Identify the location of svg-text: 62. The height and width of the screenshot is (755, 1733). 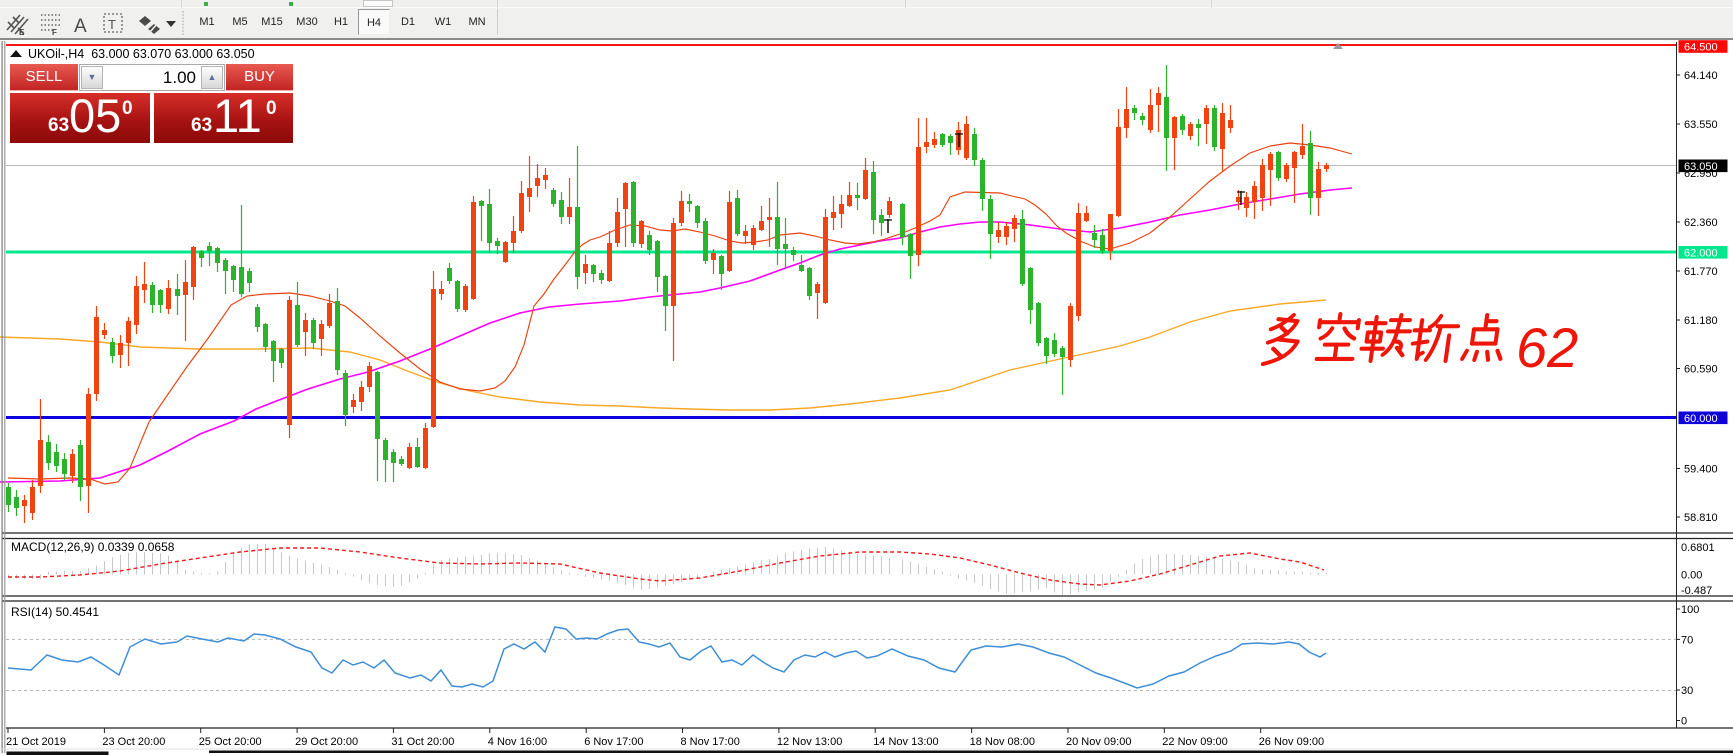
(1547, 347).